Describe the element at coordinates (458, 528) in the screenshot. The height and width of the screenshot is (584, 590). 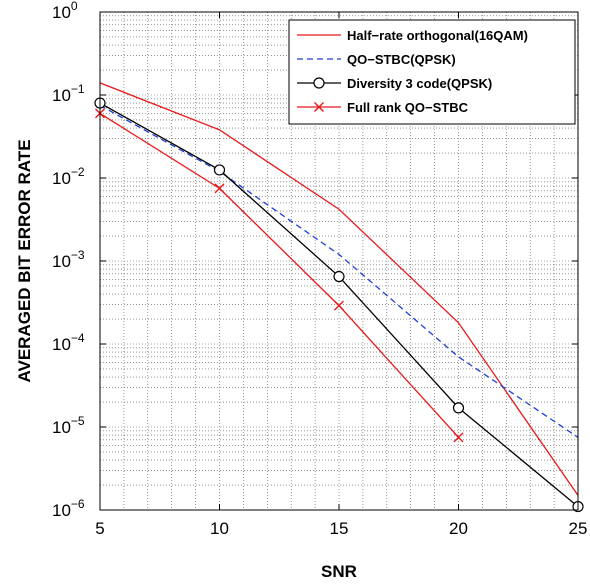
I see `x-tick-label: 20` at that location.